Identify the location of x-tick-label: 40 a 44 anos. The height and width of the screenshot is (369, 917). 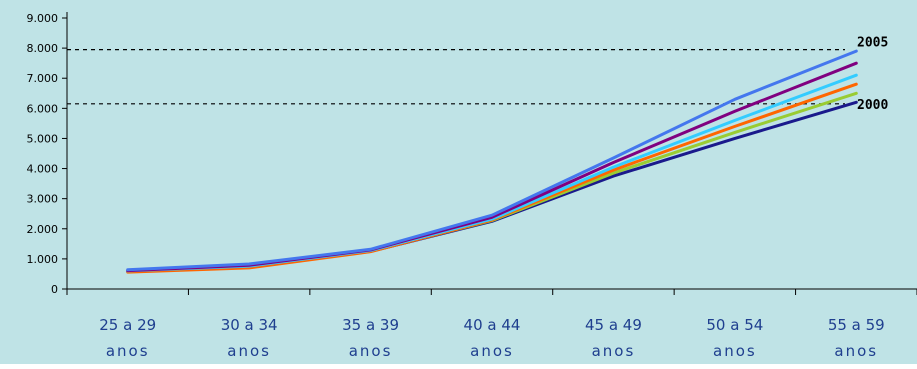
(492, 338).